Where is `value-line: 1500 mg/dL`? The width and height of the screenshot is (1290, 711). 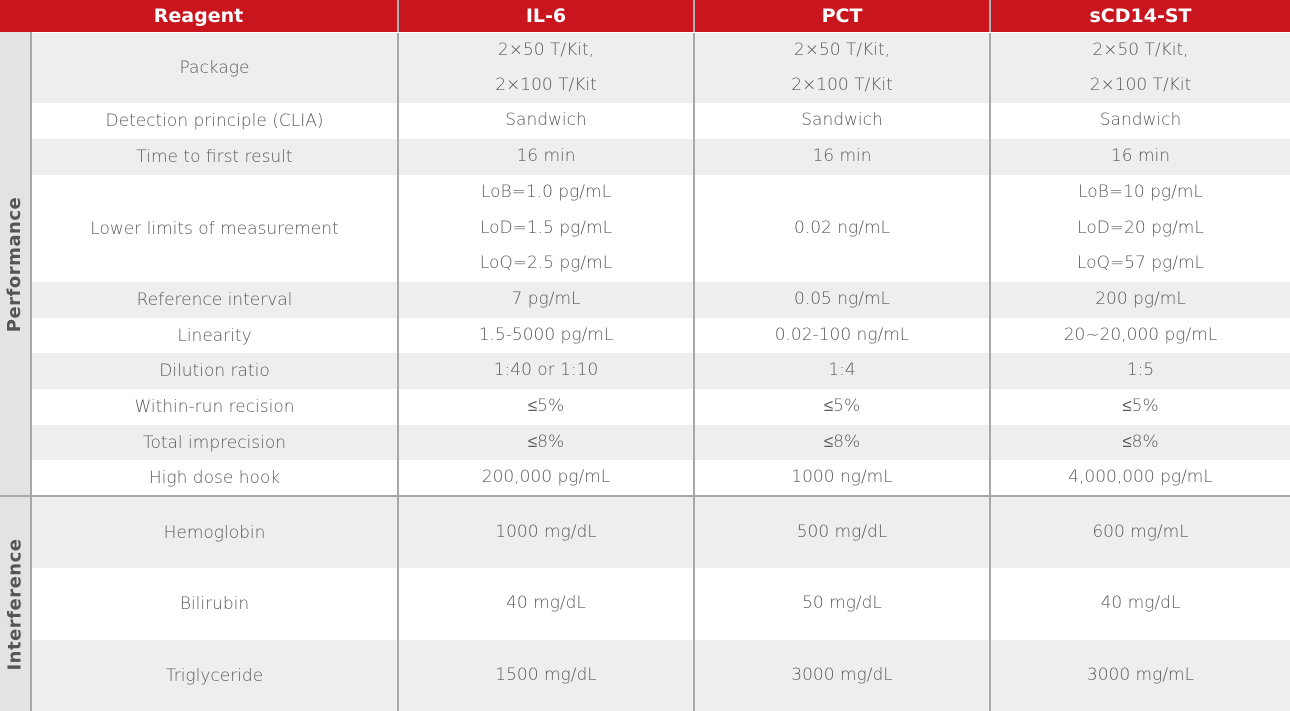 value-line: 1500 mg/dL is located at coordinates (546, 674).